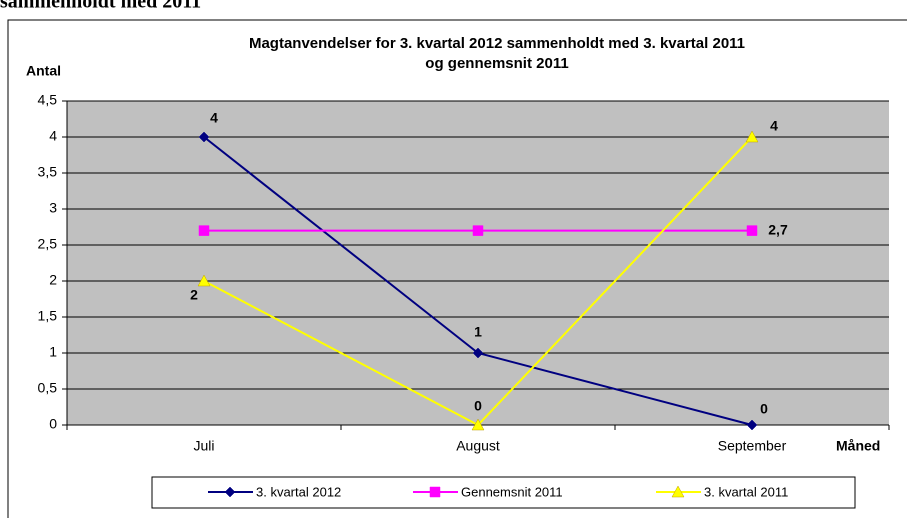 Image resolution: width=907 pixels, height=518 pixels. What do you see at coordinates (53, 208) in the screenshot?
I see `y-tick-label: 3` at bounding box center [53, 208].